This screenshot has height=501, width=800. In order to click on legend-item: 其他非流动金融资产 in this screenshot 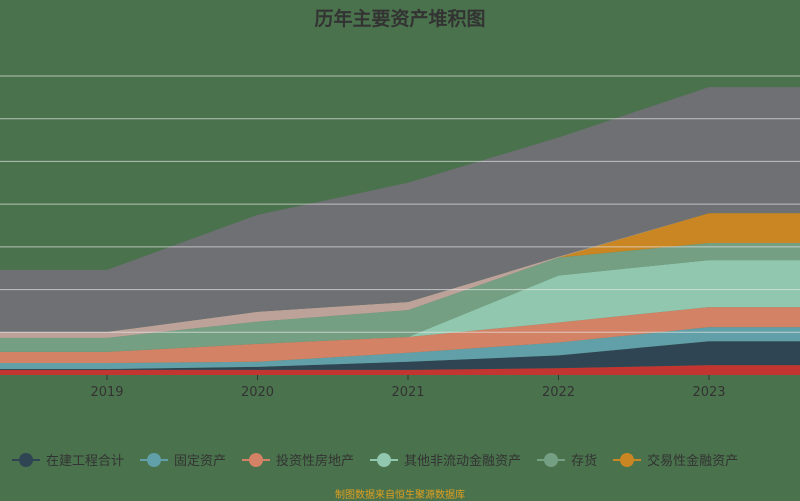, I will do `click(445, 459)`.